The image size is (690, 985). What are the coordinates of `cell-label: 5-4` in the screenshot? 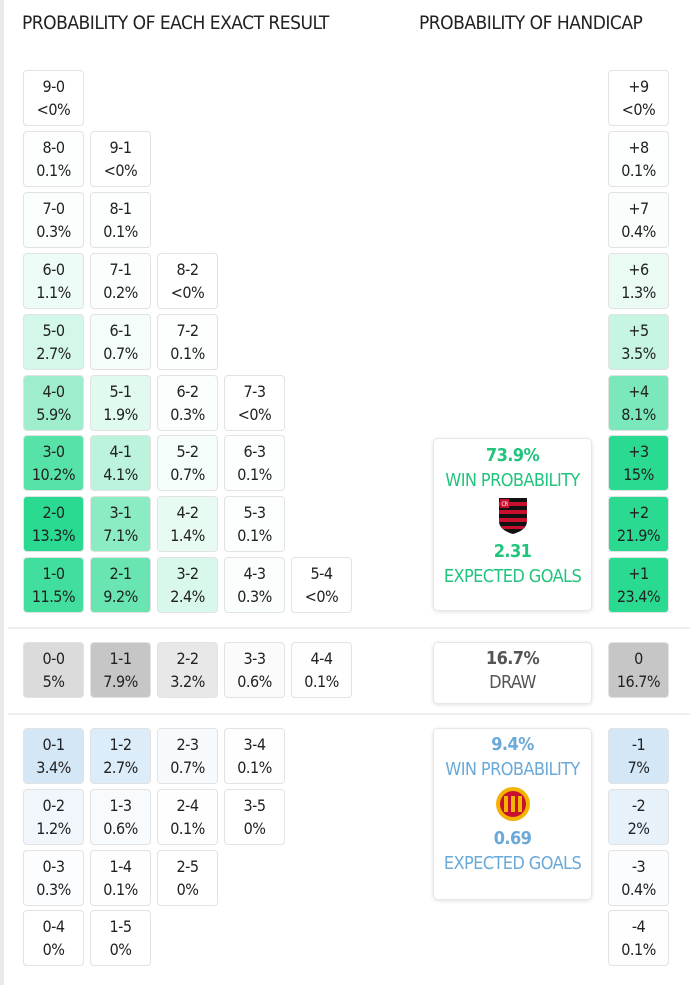 It's located at (321, 574).